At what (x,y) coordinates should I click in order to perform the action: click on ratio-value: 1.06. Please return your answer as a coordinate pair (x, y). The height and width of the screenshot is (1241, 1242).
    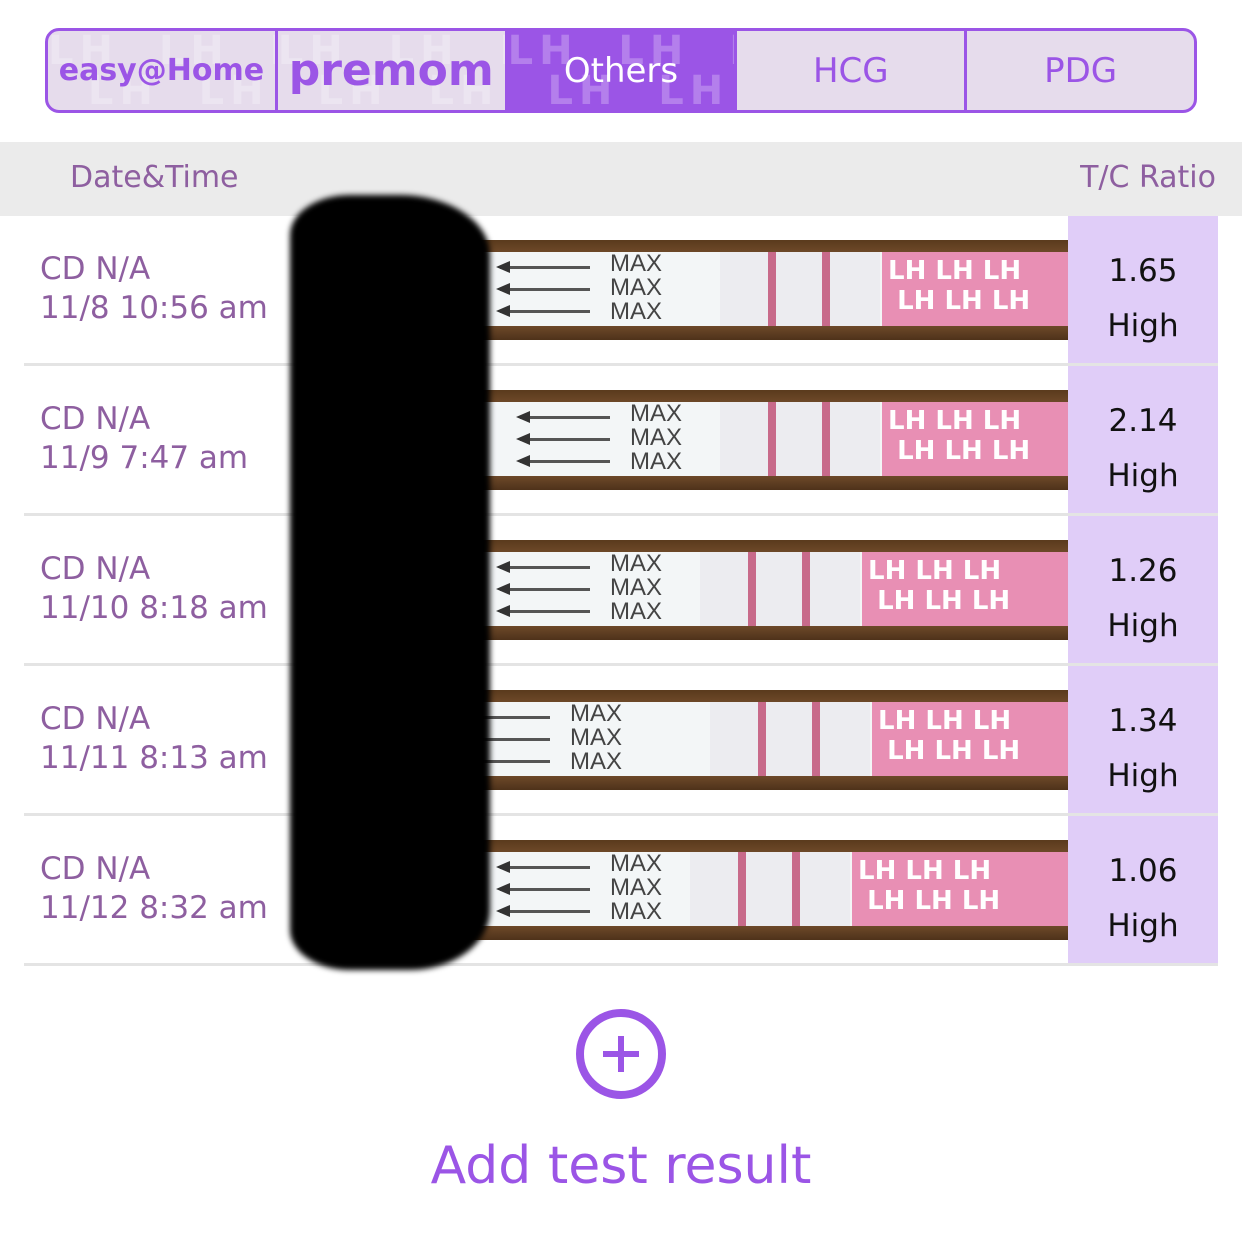
    Looking at the image, I should click on (1143, 871).